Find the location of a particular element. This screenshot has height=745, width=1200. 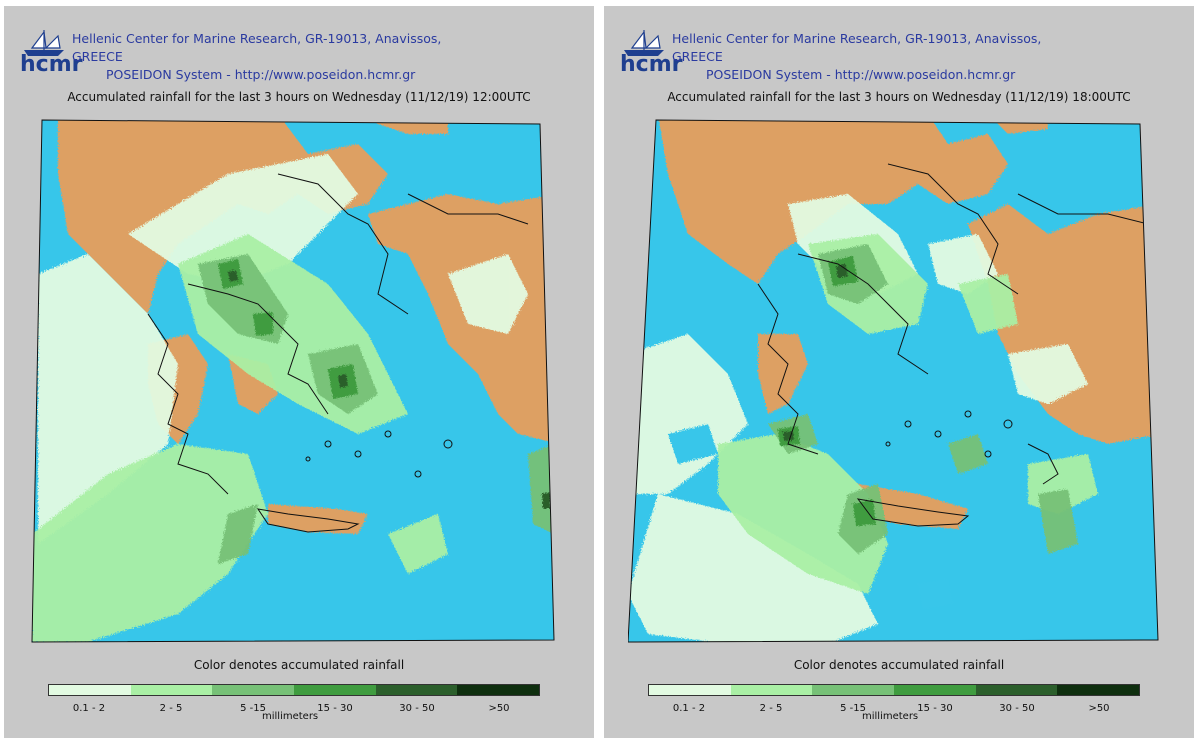

sea-patches is located at coordinates (810, 516).